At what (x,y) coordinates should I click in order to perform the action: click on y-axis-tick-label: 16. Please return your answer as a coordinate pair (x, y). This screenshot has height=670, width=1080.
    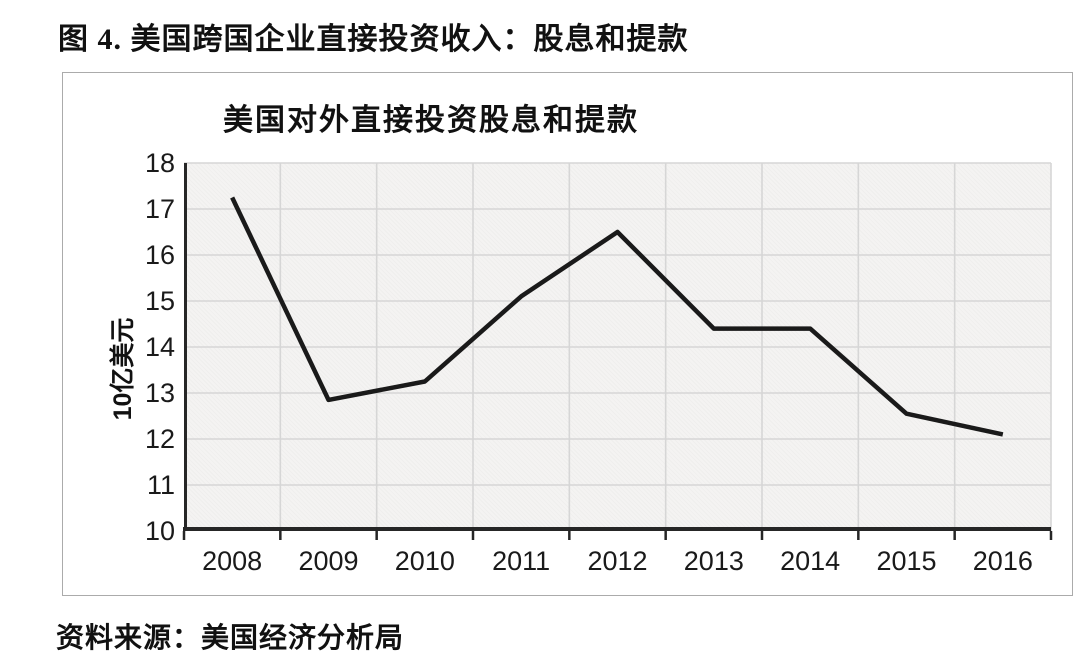
    Looking at the image, I should click on (159, 255).